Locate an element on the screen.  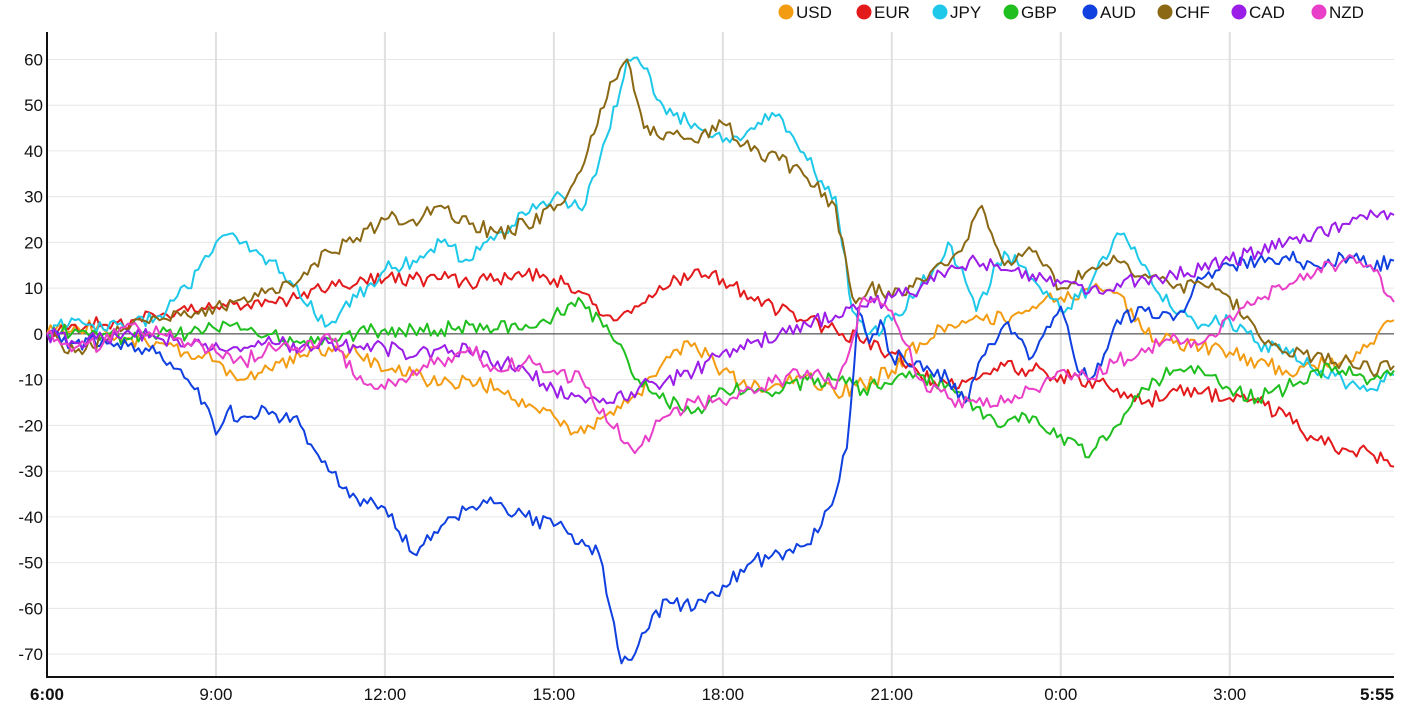
x-tick-label: 21:00 is located at coordinates (892, 694).